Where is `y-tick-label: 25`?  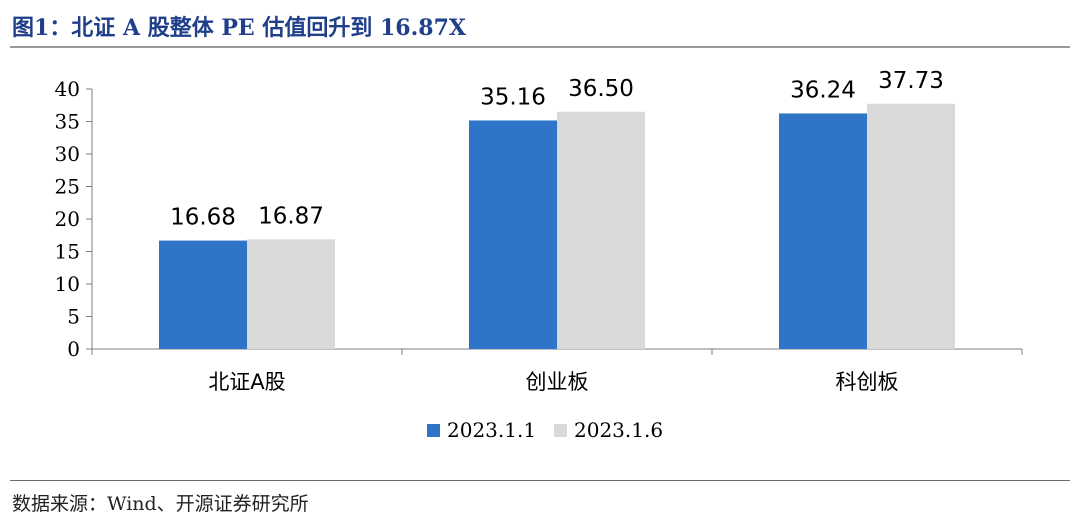 y-tick-label: 25 is located at coordinates (67, 187).